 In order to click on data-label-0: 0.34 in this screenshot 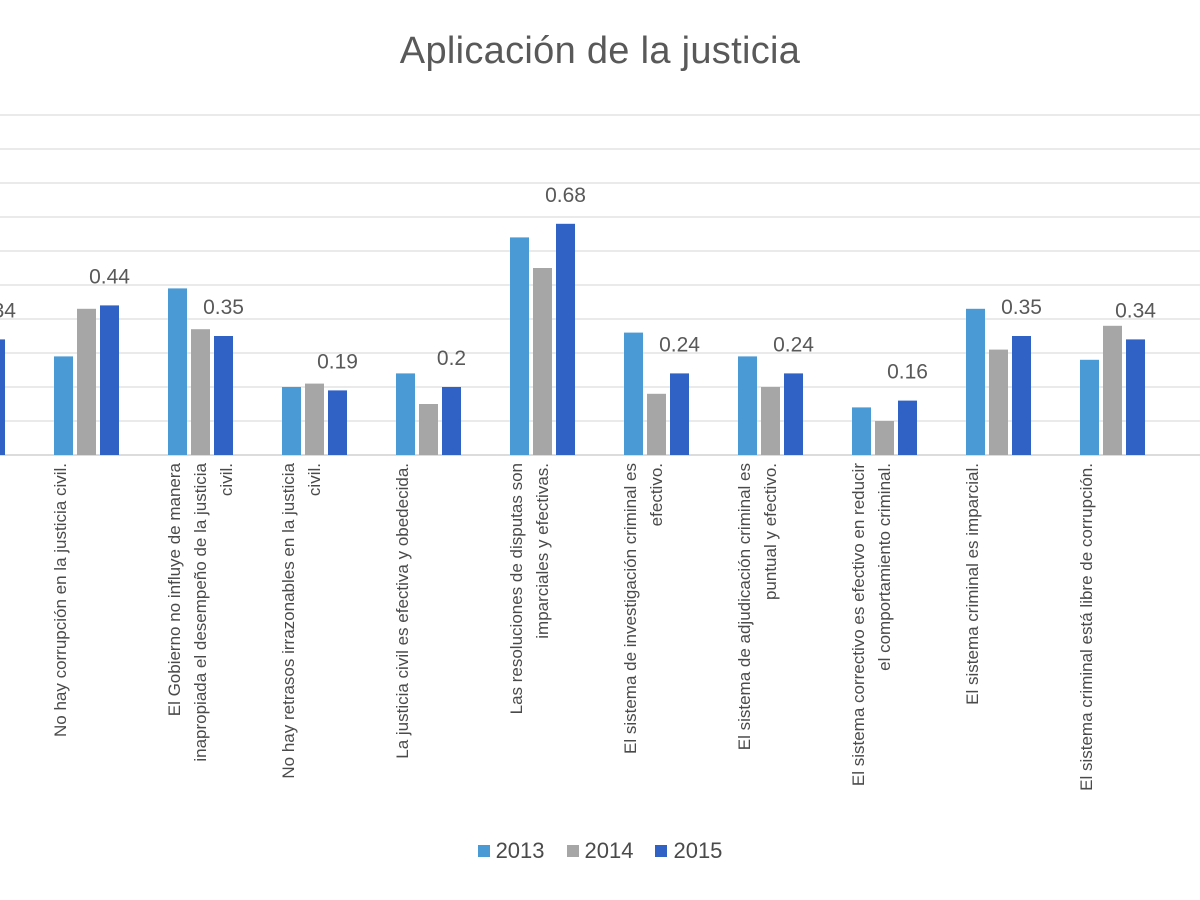, I will do `click(8, 310)`.